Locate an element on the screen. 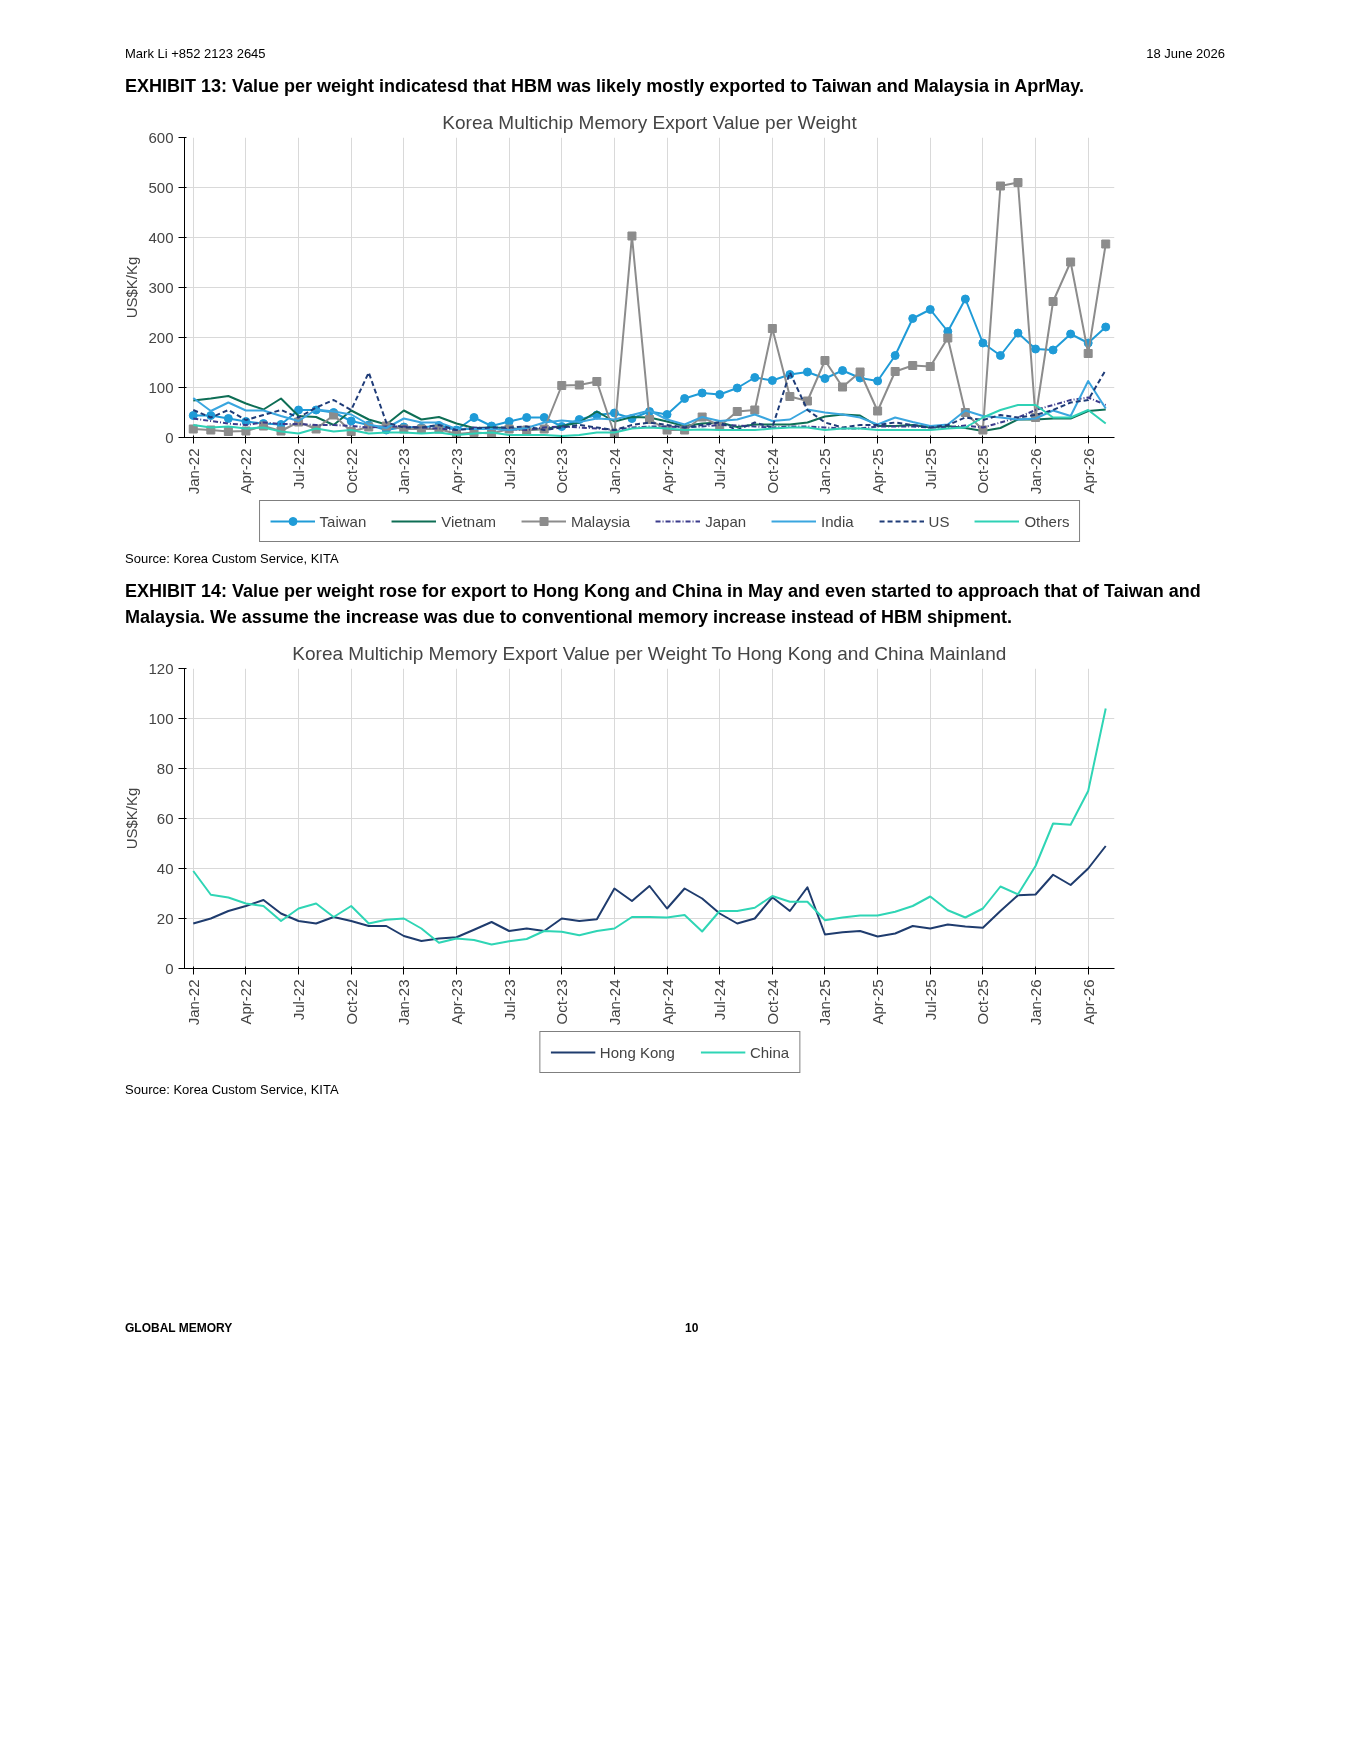  y-tick-label: 40 is located at coordinates (165, 868).